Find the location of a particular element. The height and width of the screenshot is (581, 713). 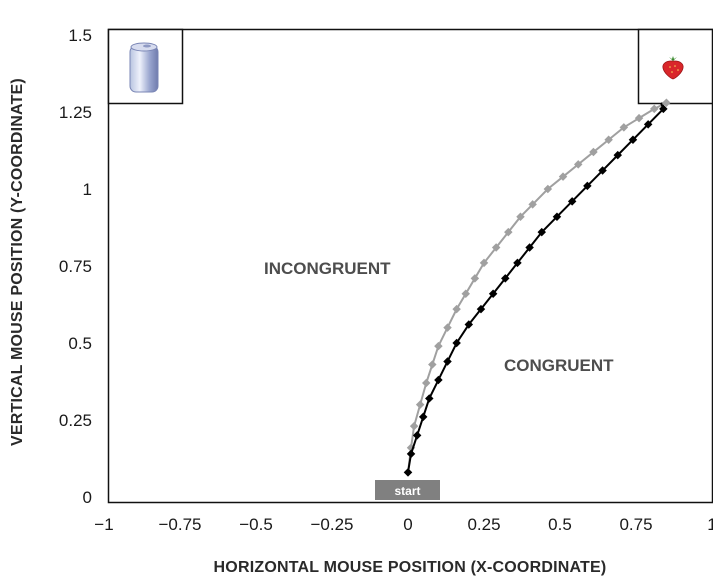

y-tick-label: 1.5 is located at coordinates (80, 35).